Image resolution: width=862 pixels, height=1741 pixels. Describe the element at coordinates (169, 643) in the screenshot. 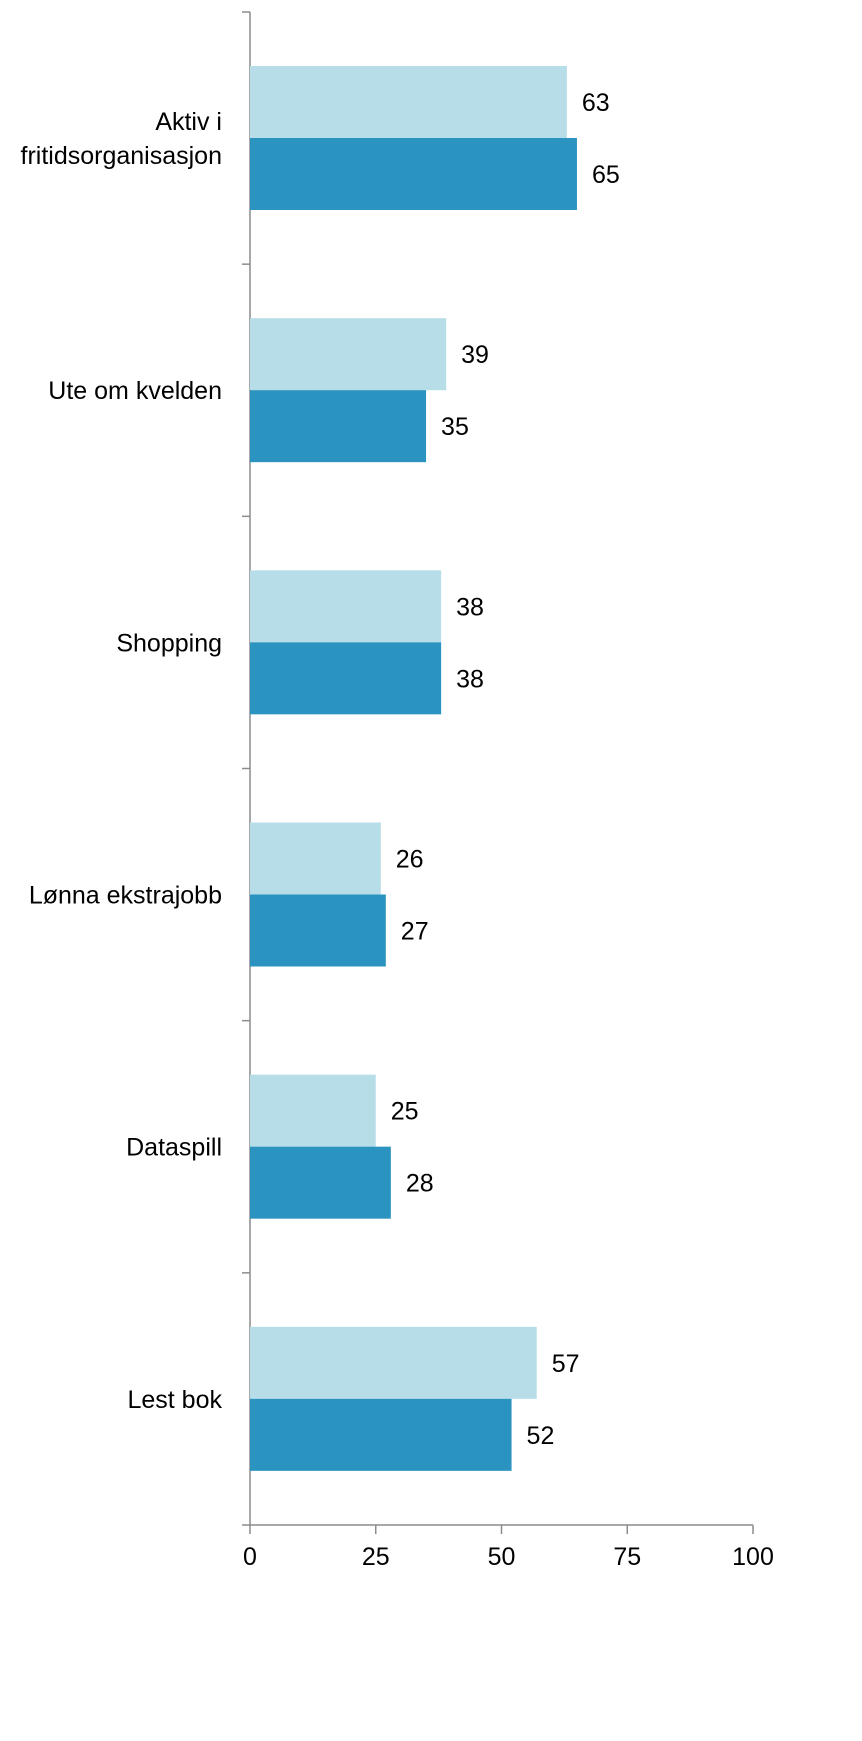

I see `category-label: Shopping` at that location.